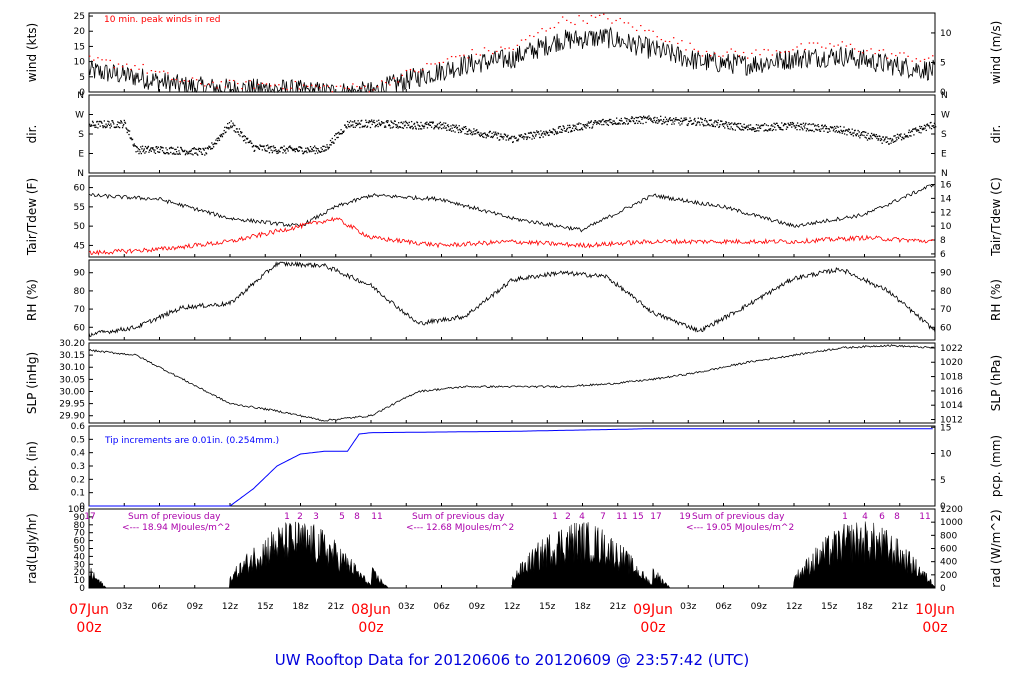  Describe the element at coordinates (79, 47) in the screenshot. I see `ytick-label-wind: 15` at that location.